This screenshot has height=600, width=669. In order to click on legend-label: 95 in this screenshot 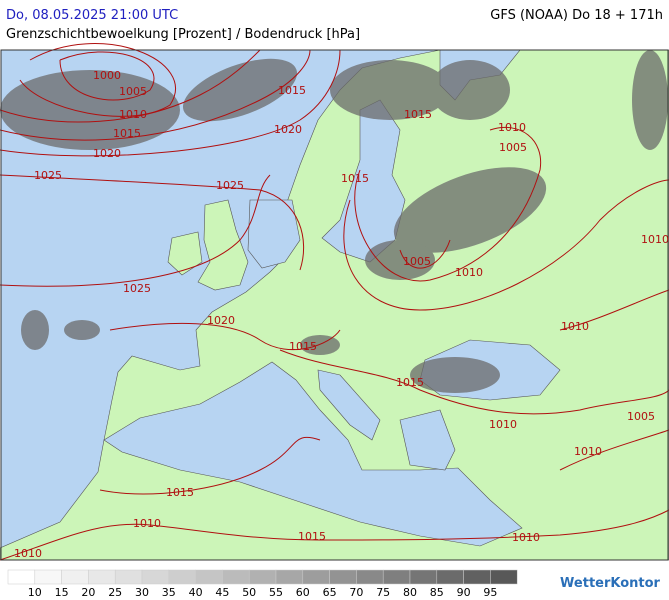, I will do `click(490, 592)`.